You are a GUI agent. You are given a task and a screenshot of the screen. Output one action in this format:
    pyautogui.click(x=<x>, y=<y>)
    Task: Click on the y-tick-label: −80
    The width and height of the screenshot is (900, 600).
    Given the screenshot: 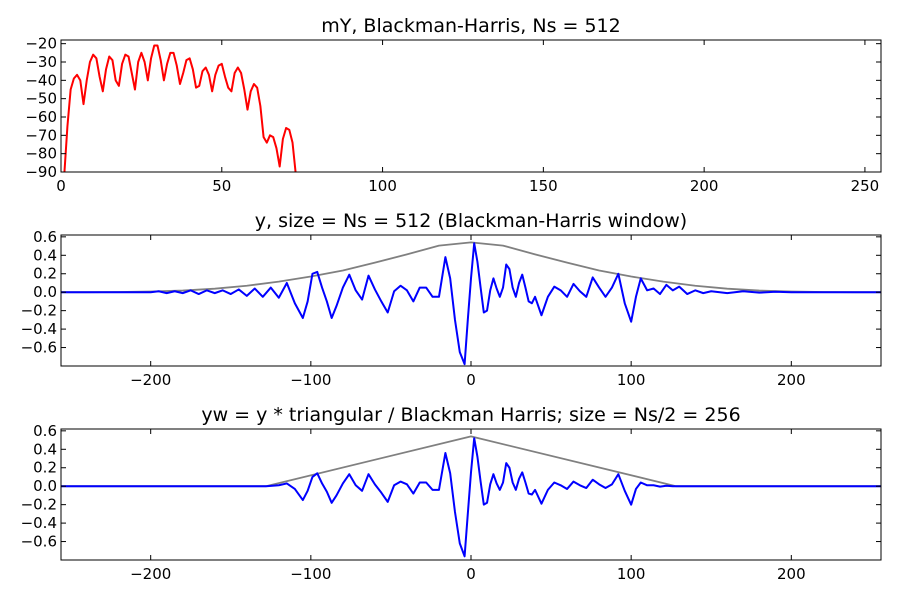 What is the action you would take?
    pyautogui.click(x=41, y=154)
    